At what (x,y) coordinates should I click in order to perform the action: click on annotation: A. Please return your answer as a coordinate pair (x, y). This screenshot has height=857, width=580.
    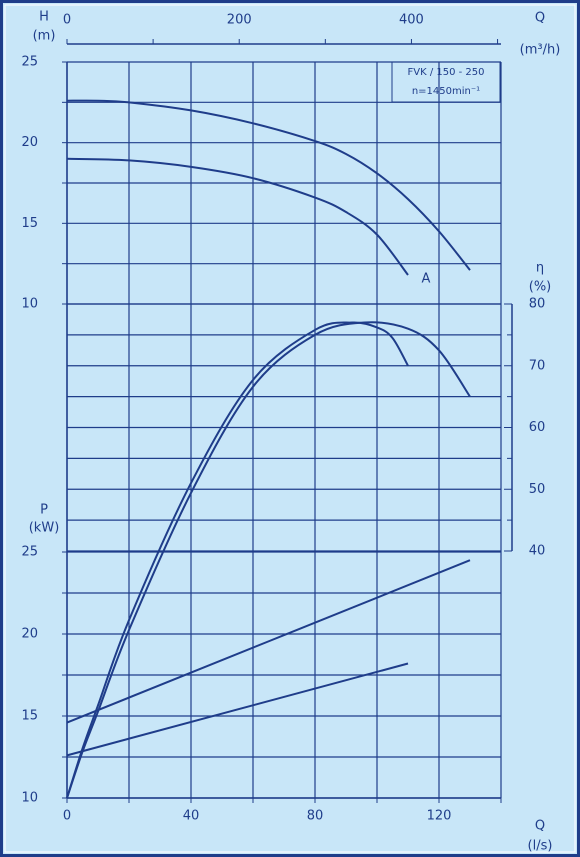
    Looking at the image, I should click on (426, 279).